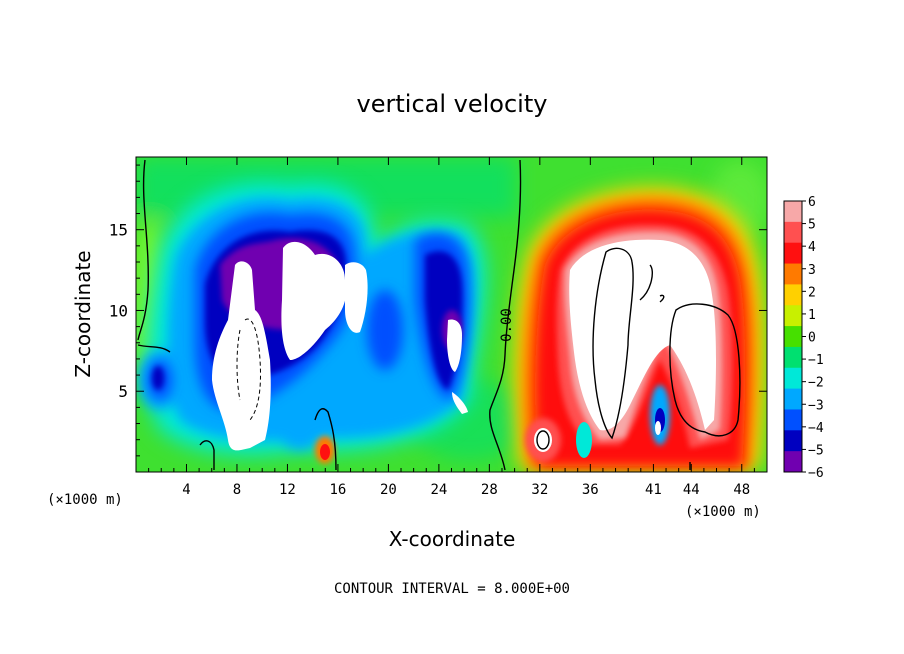 The image size is (904, 654). I want to click on colorbar-tick-label: −5, so click(816, 450).